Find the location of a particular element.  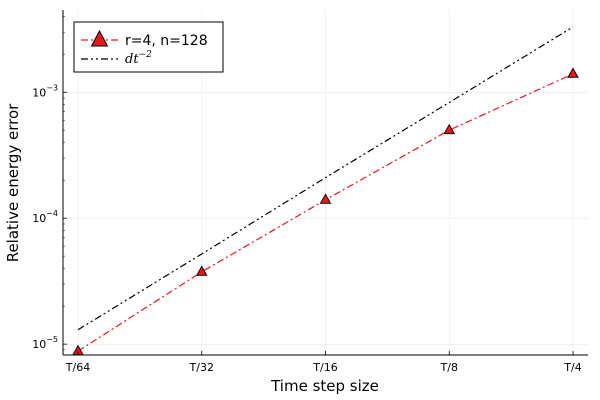

legend-label-dt2-base: dt is located at coordinates (132, 59).